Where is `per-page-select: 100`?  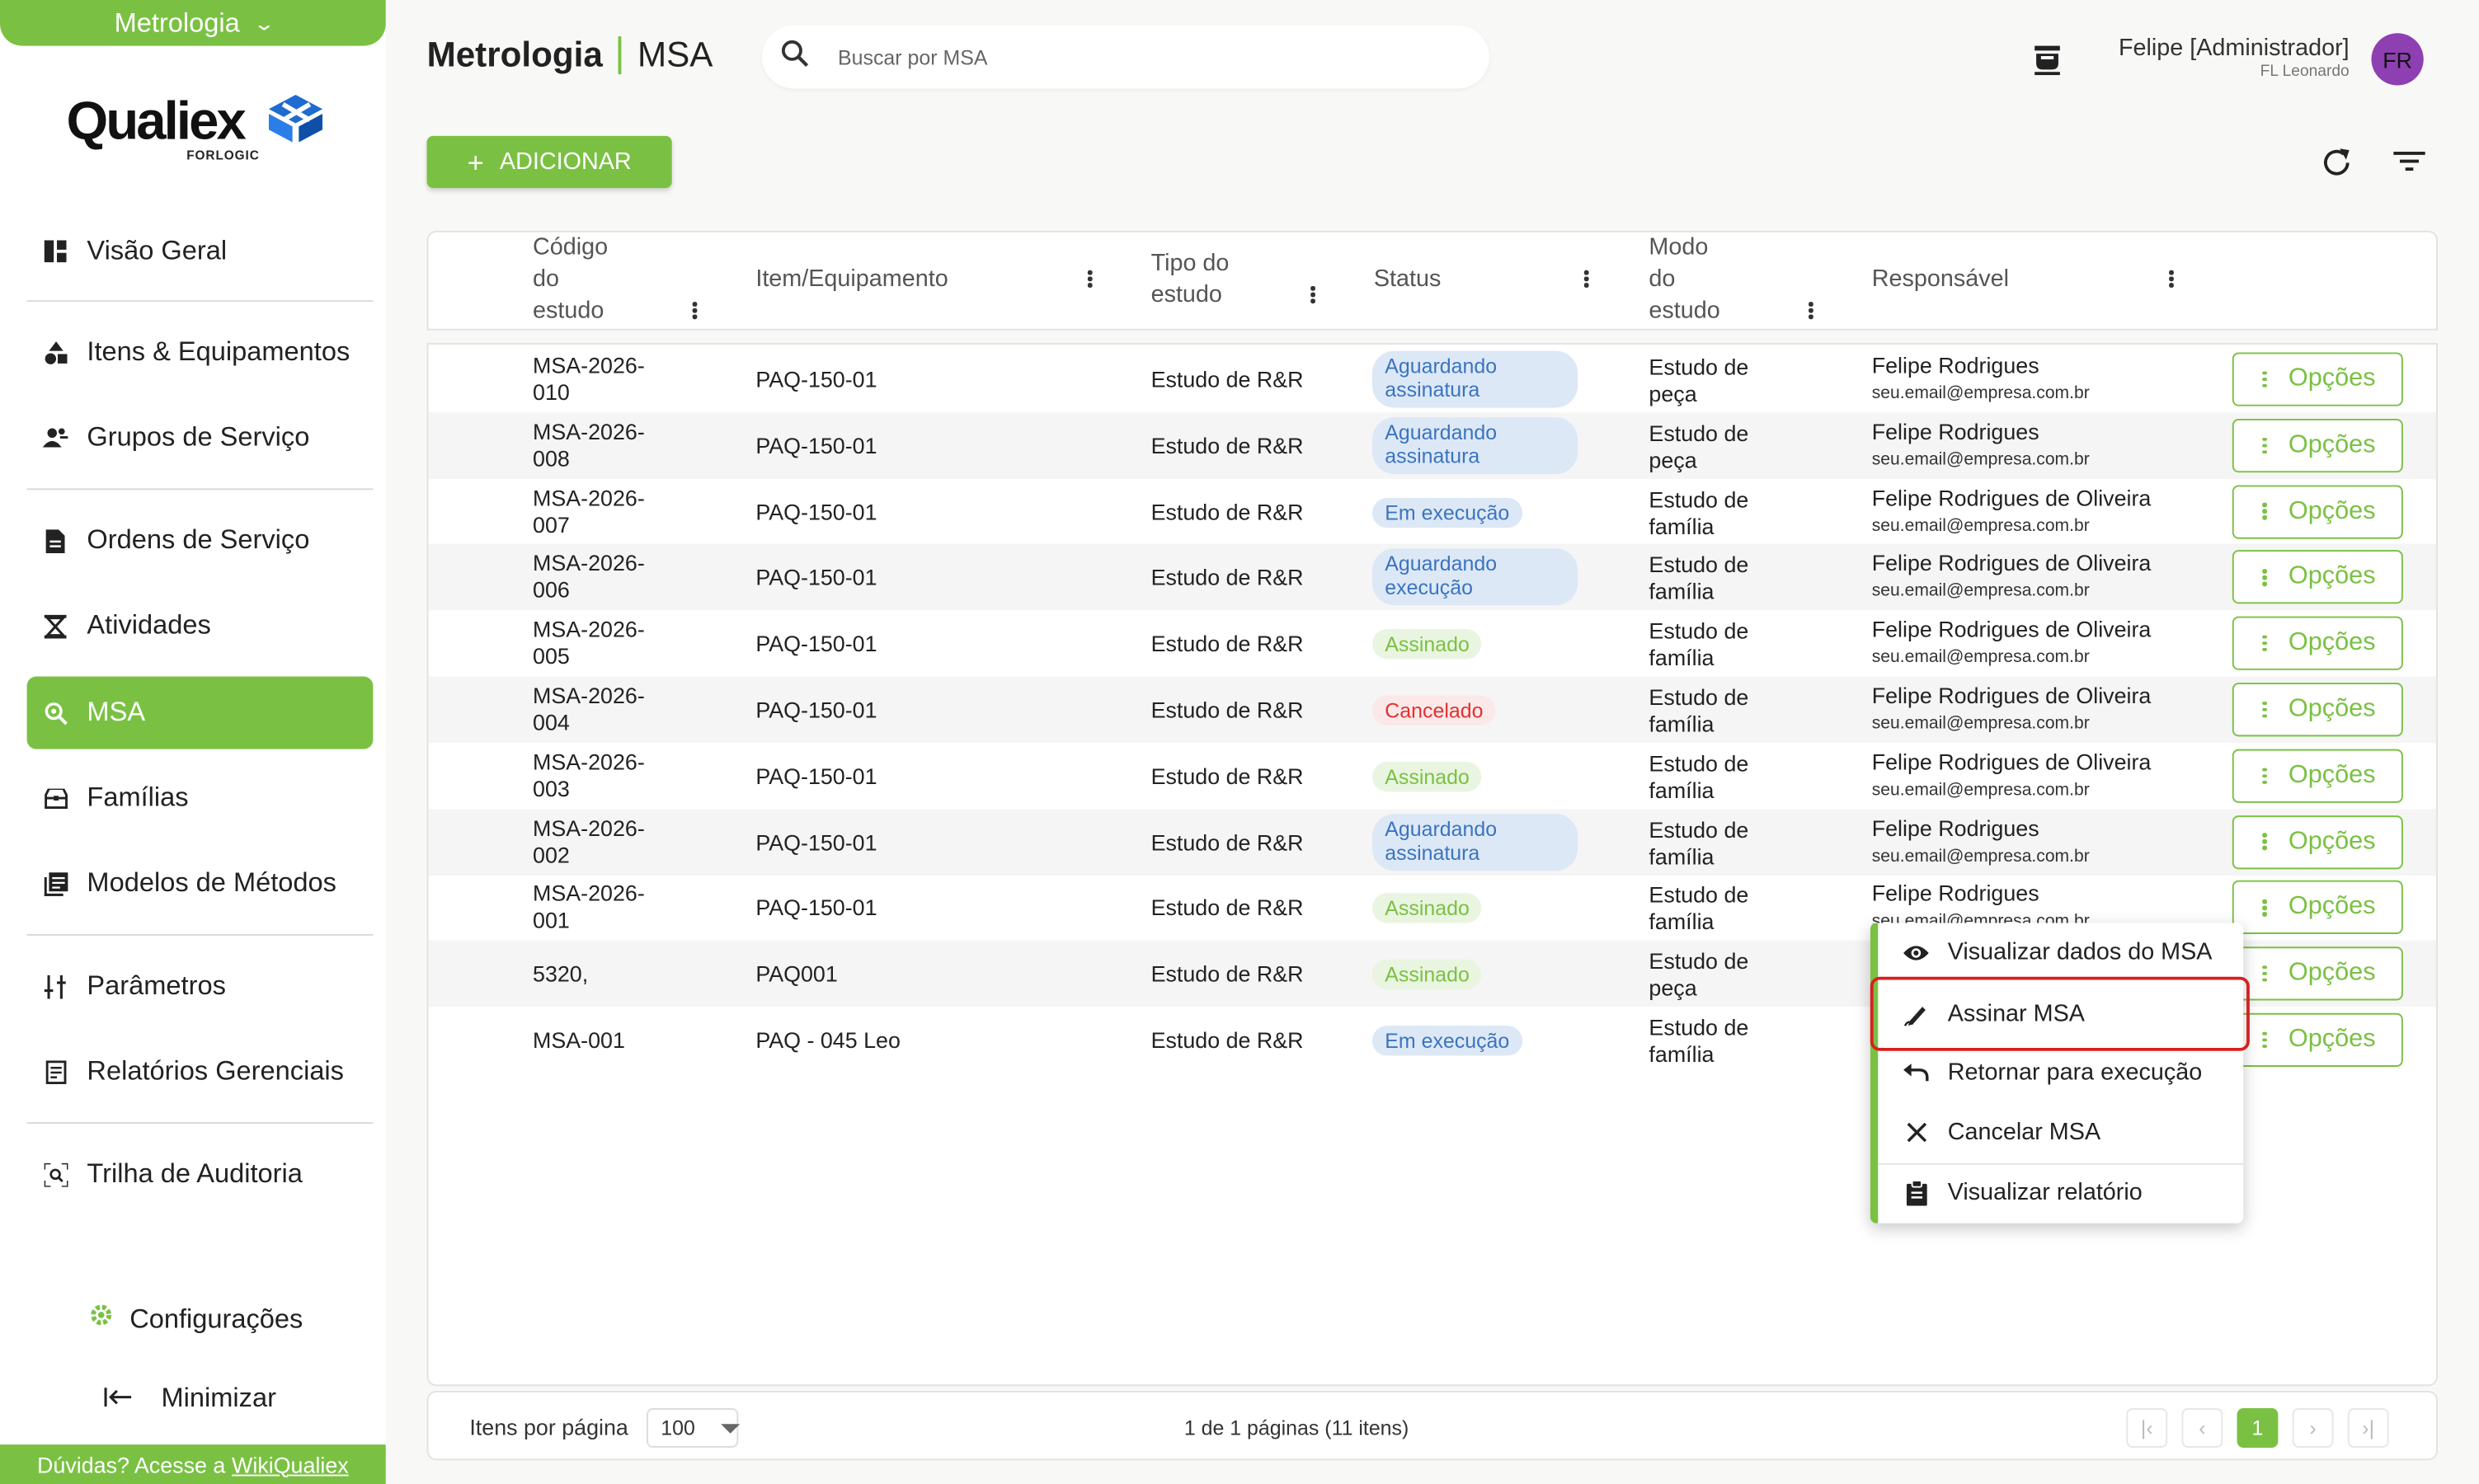 per-page-select: 100 is located at coordinates (694, 1428).